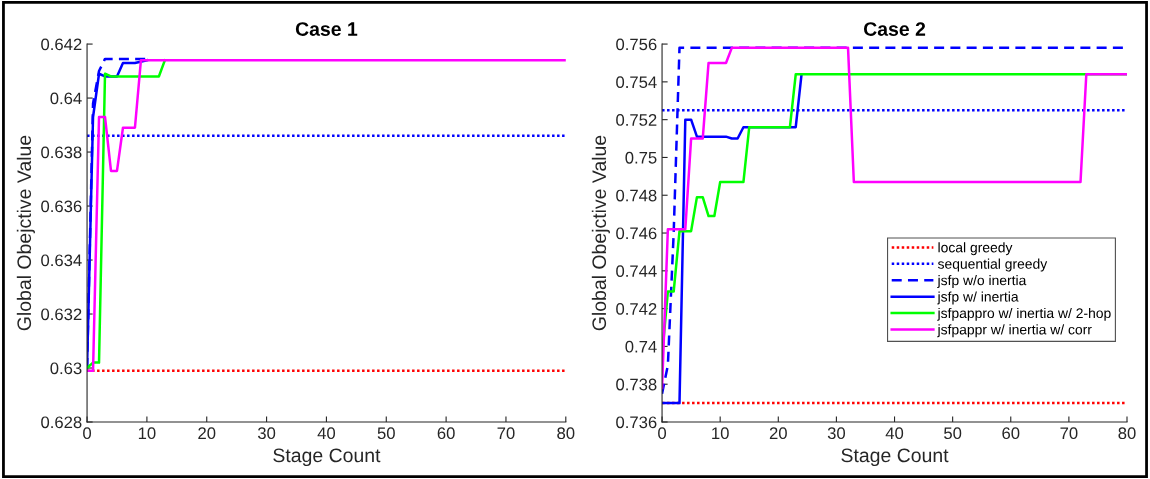 The width and height of the screenshot is (1150, 479). Describe the element at coordinates (1024, 314) in the screenshot. I see `legend-label: jsfpappro w/ inertia w/ 2-hop` at that location.